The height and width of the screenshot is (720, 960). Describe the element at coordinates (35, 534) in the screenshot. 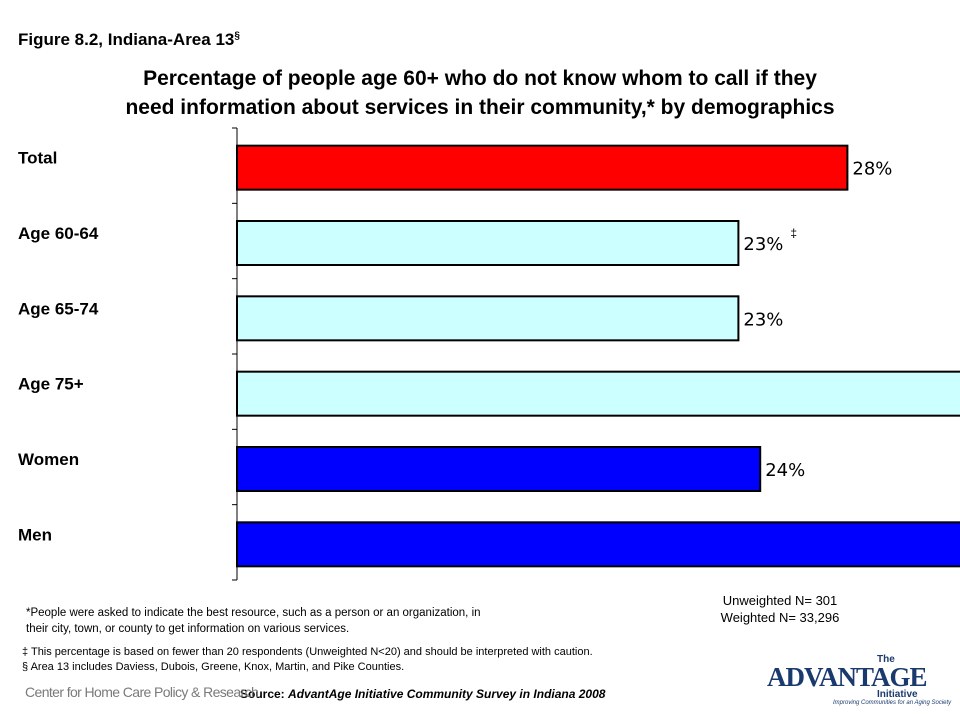

I see `category-label: Men` at that location.